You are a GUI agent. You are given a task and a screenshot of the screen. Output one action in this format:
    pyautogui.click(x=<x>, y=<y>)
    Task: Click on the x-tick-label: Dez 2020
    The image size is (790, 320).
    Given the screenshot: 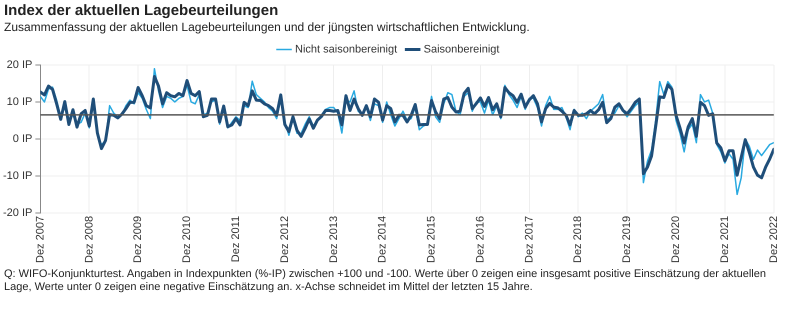 What is the action you would take?
    pyautogui.click(x=676, y=240)
    